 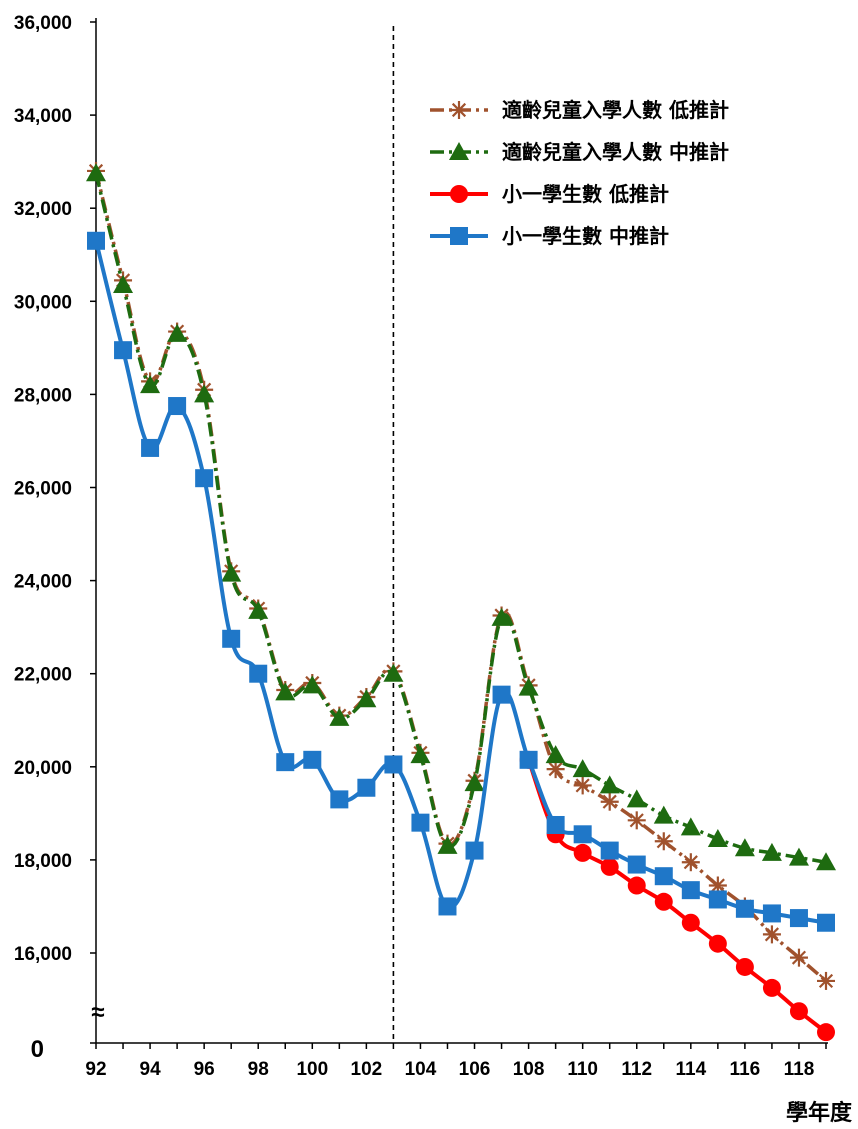 I want to click on y-tick-label: 36,000, so click(x=43, y=23).